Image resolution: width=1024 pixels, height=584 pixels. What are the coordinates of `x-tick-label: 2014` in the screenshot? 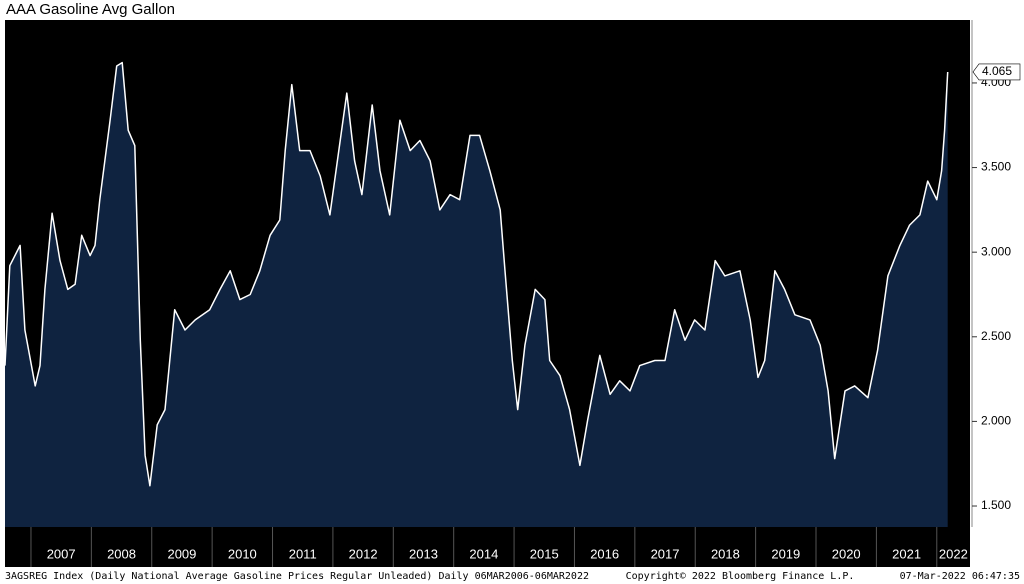 It's located at (483, 553).